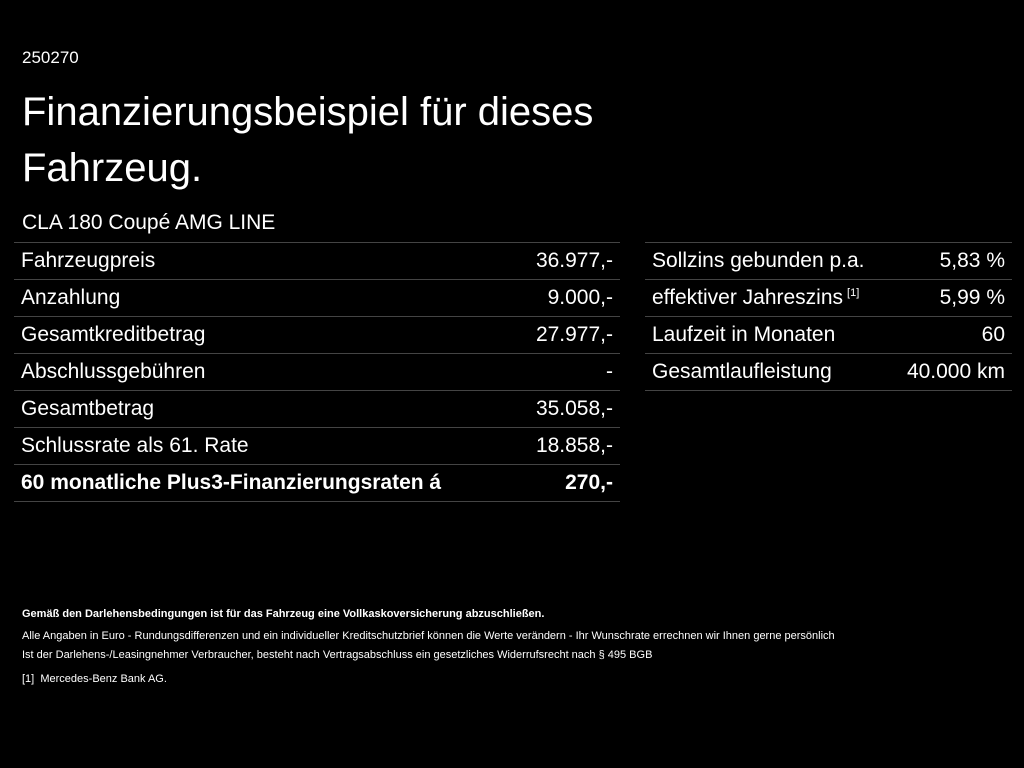  What do you see at coordinates (317, 446) in the screenshot?
I see `table-row: Schlussrate als 61. Rate 18.858,-` at bounding box center [317, 446].